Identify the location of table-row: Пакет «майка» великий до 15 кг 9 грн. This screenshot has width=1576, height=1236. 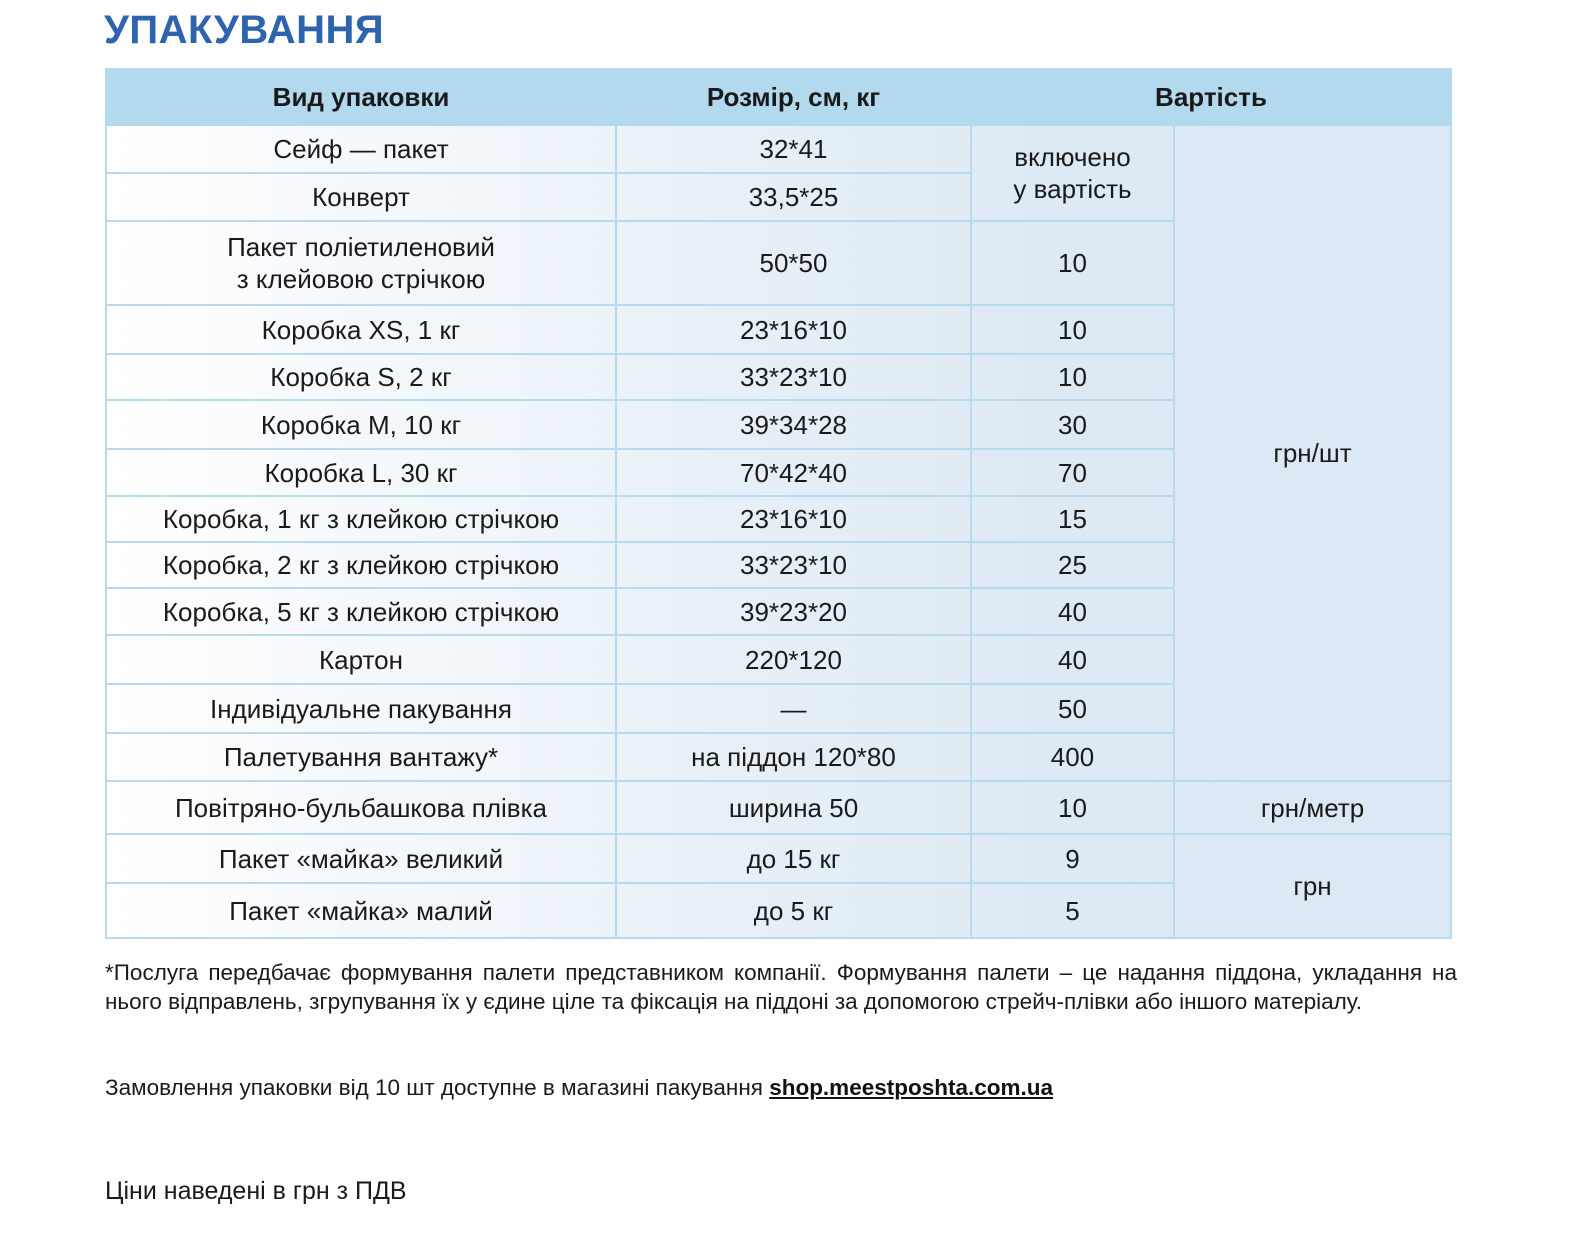
(779, 886).